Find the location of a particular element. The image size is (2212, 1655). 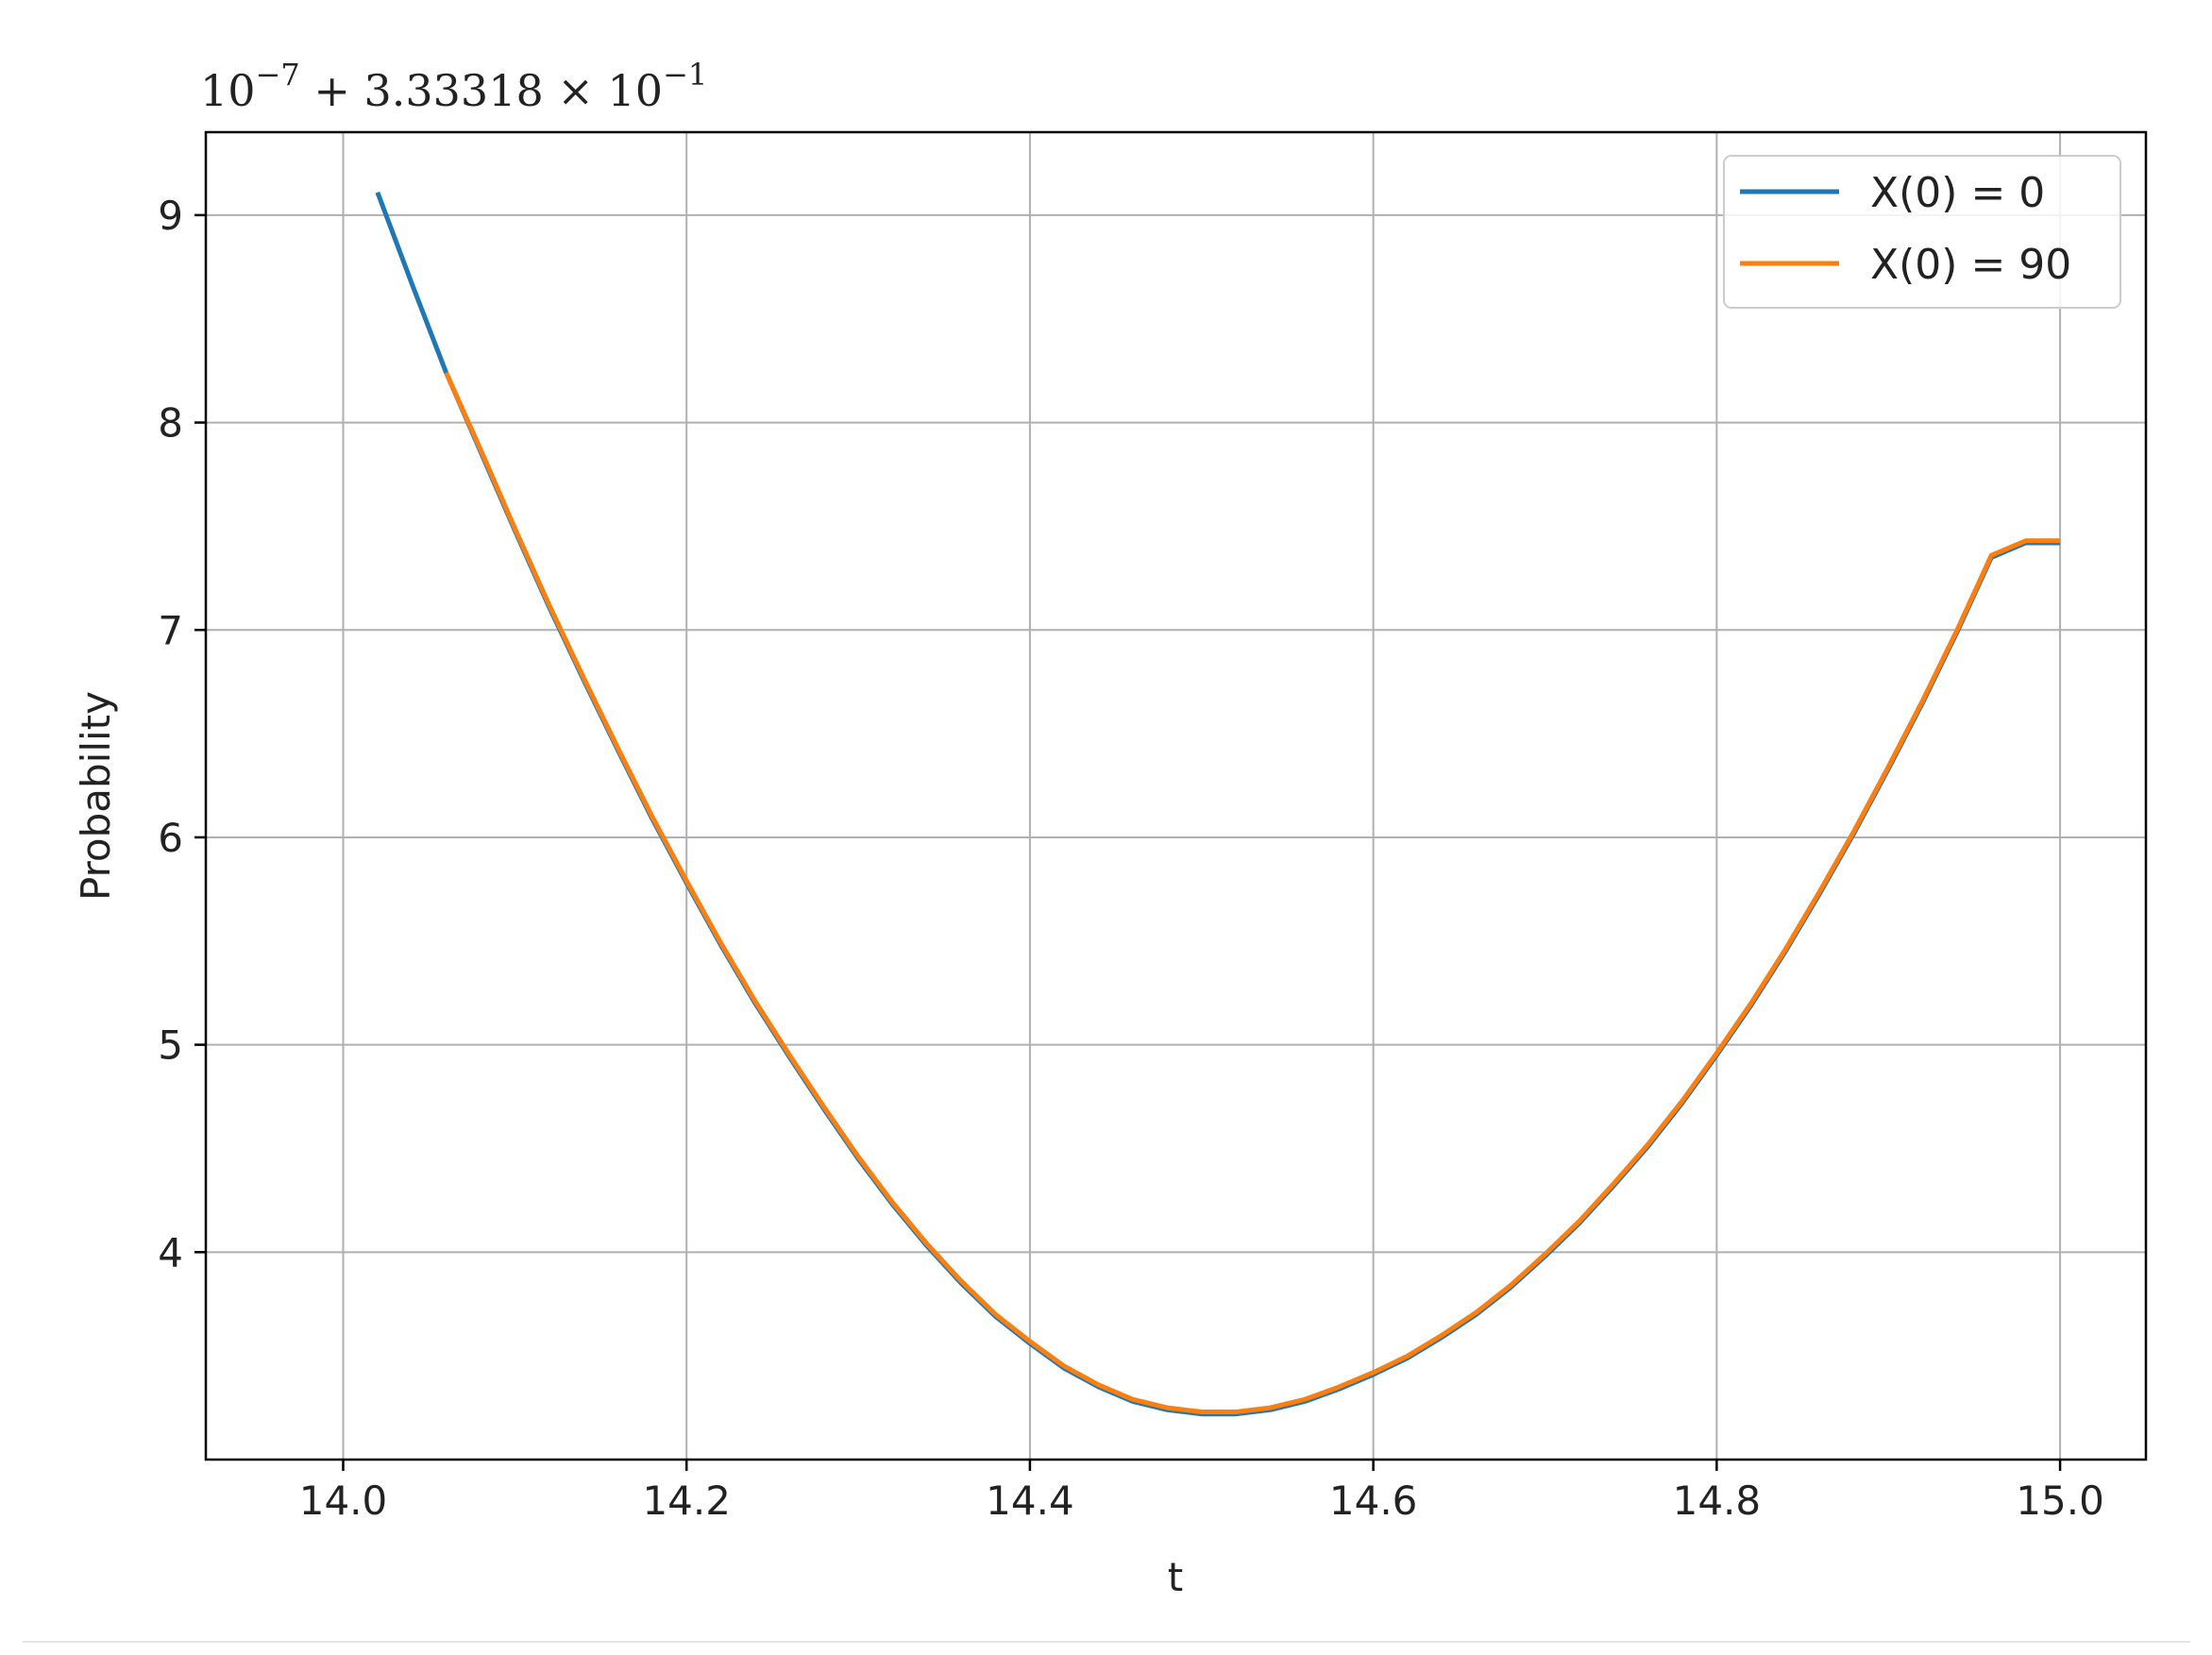

offset-base-2: 10 is located at coordinates (636, 90).